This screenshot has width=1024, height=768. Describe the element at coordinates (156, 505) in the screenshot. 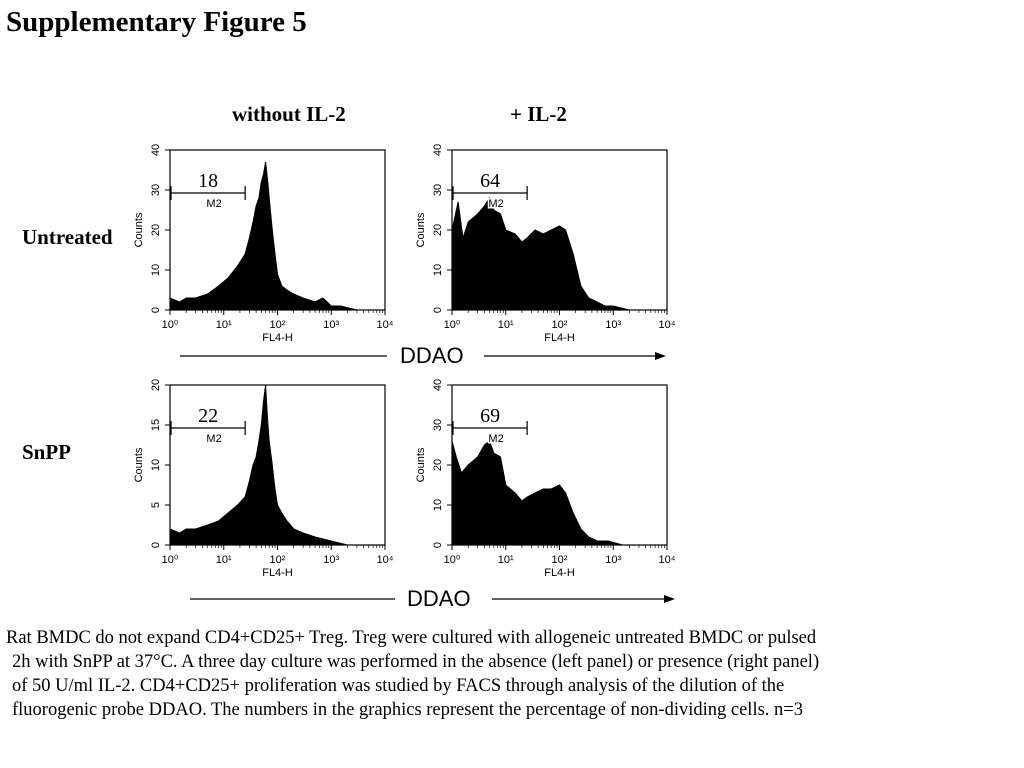

I see `y-tick-label: 5` at that location.